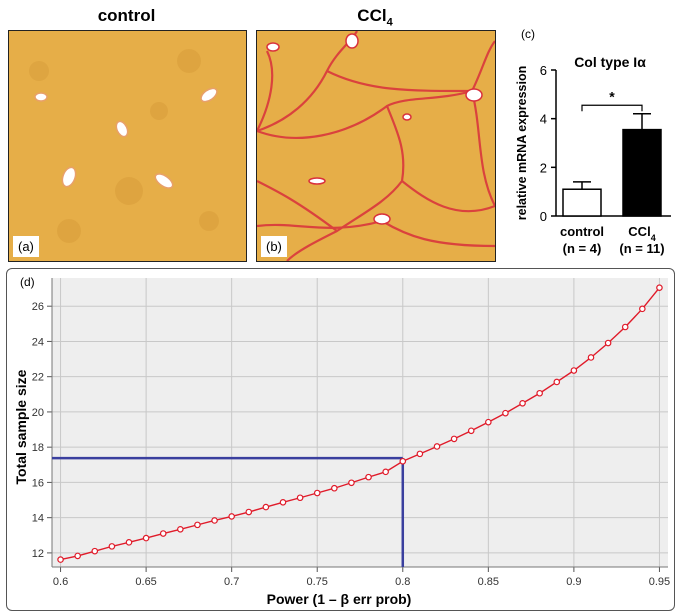 This screenshot has width=681, height=613. Describe the element at coordinates (582, 202) in the screenshot. I see `bar-control` at that location.